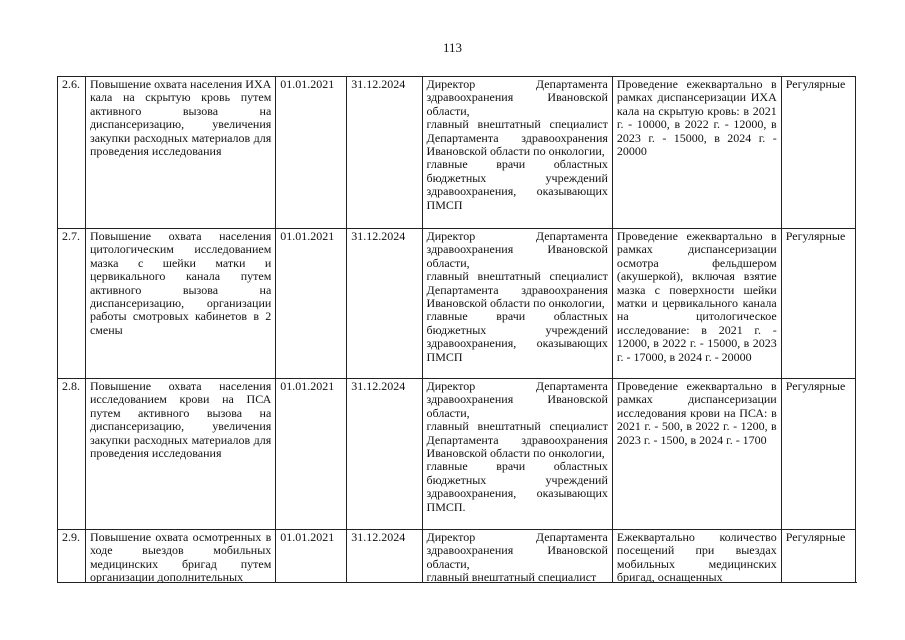  I want to click on row-number: 2.9., so click(71, 555).